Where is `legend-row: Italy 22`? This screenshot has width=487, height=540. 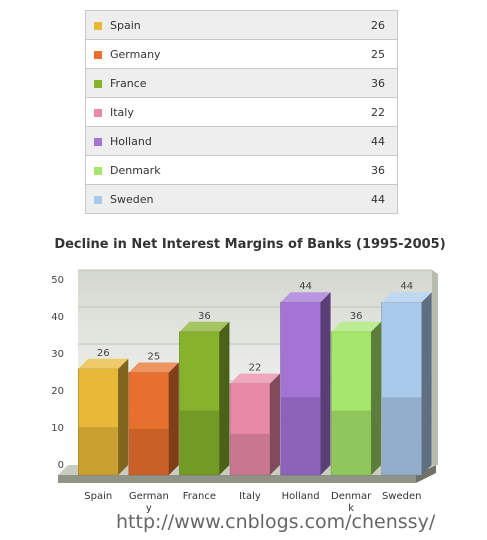 legend-row: Italy 22 is located at coordinates (241, 112).